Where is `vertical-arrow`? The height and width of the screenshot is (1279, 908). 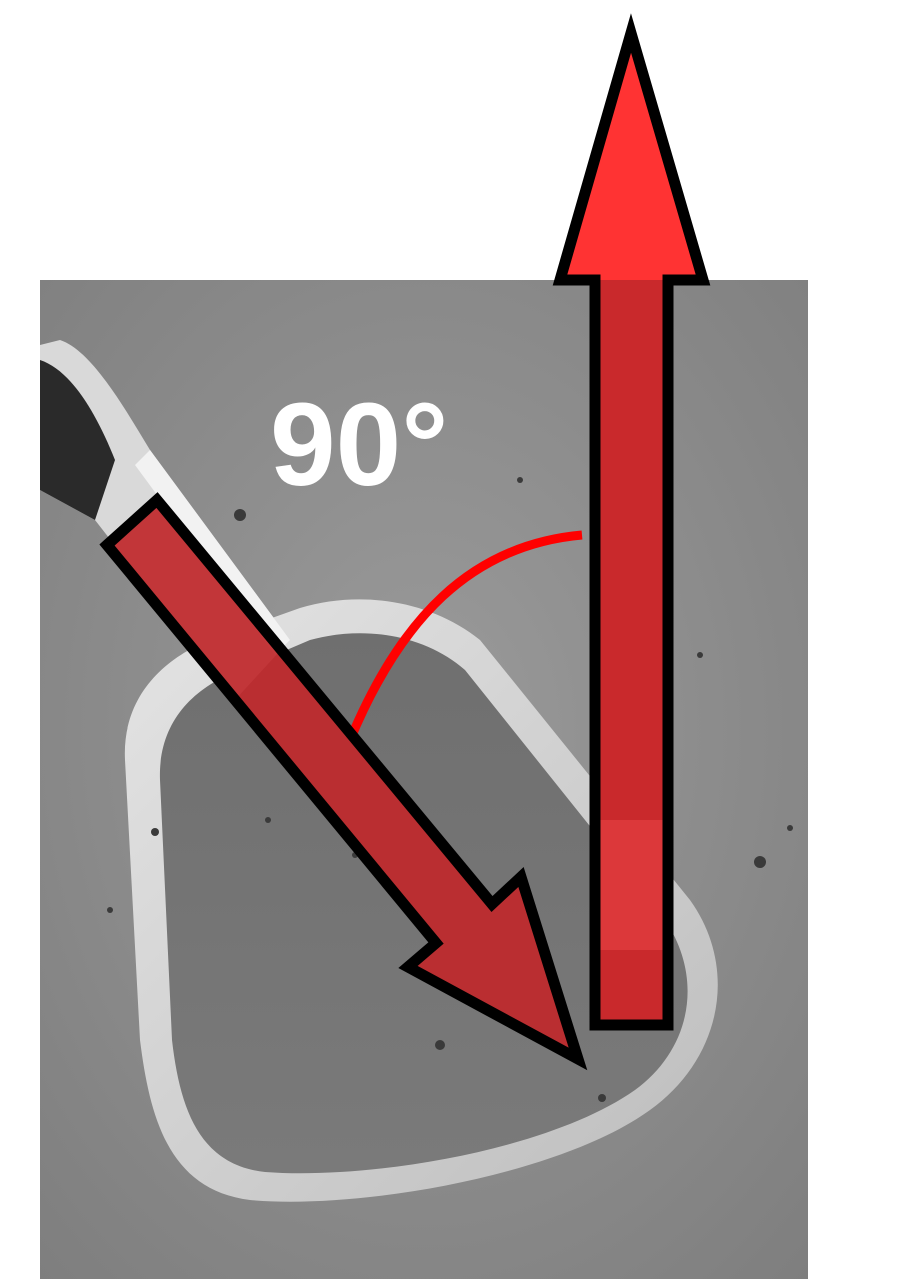 vertical-arrow is located at coordinates (631, 522).